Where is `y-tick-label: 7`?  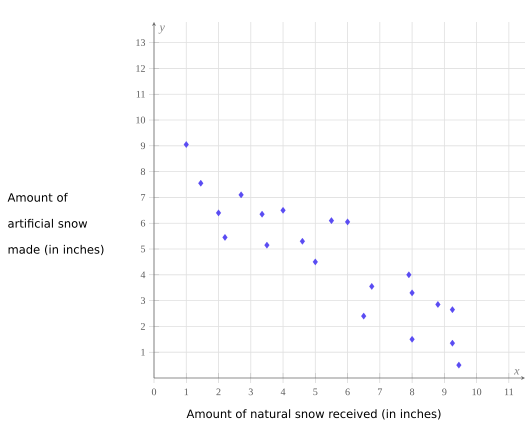
y-tick-label: 7 is located at coordinates (143, 197).